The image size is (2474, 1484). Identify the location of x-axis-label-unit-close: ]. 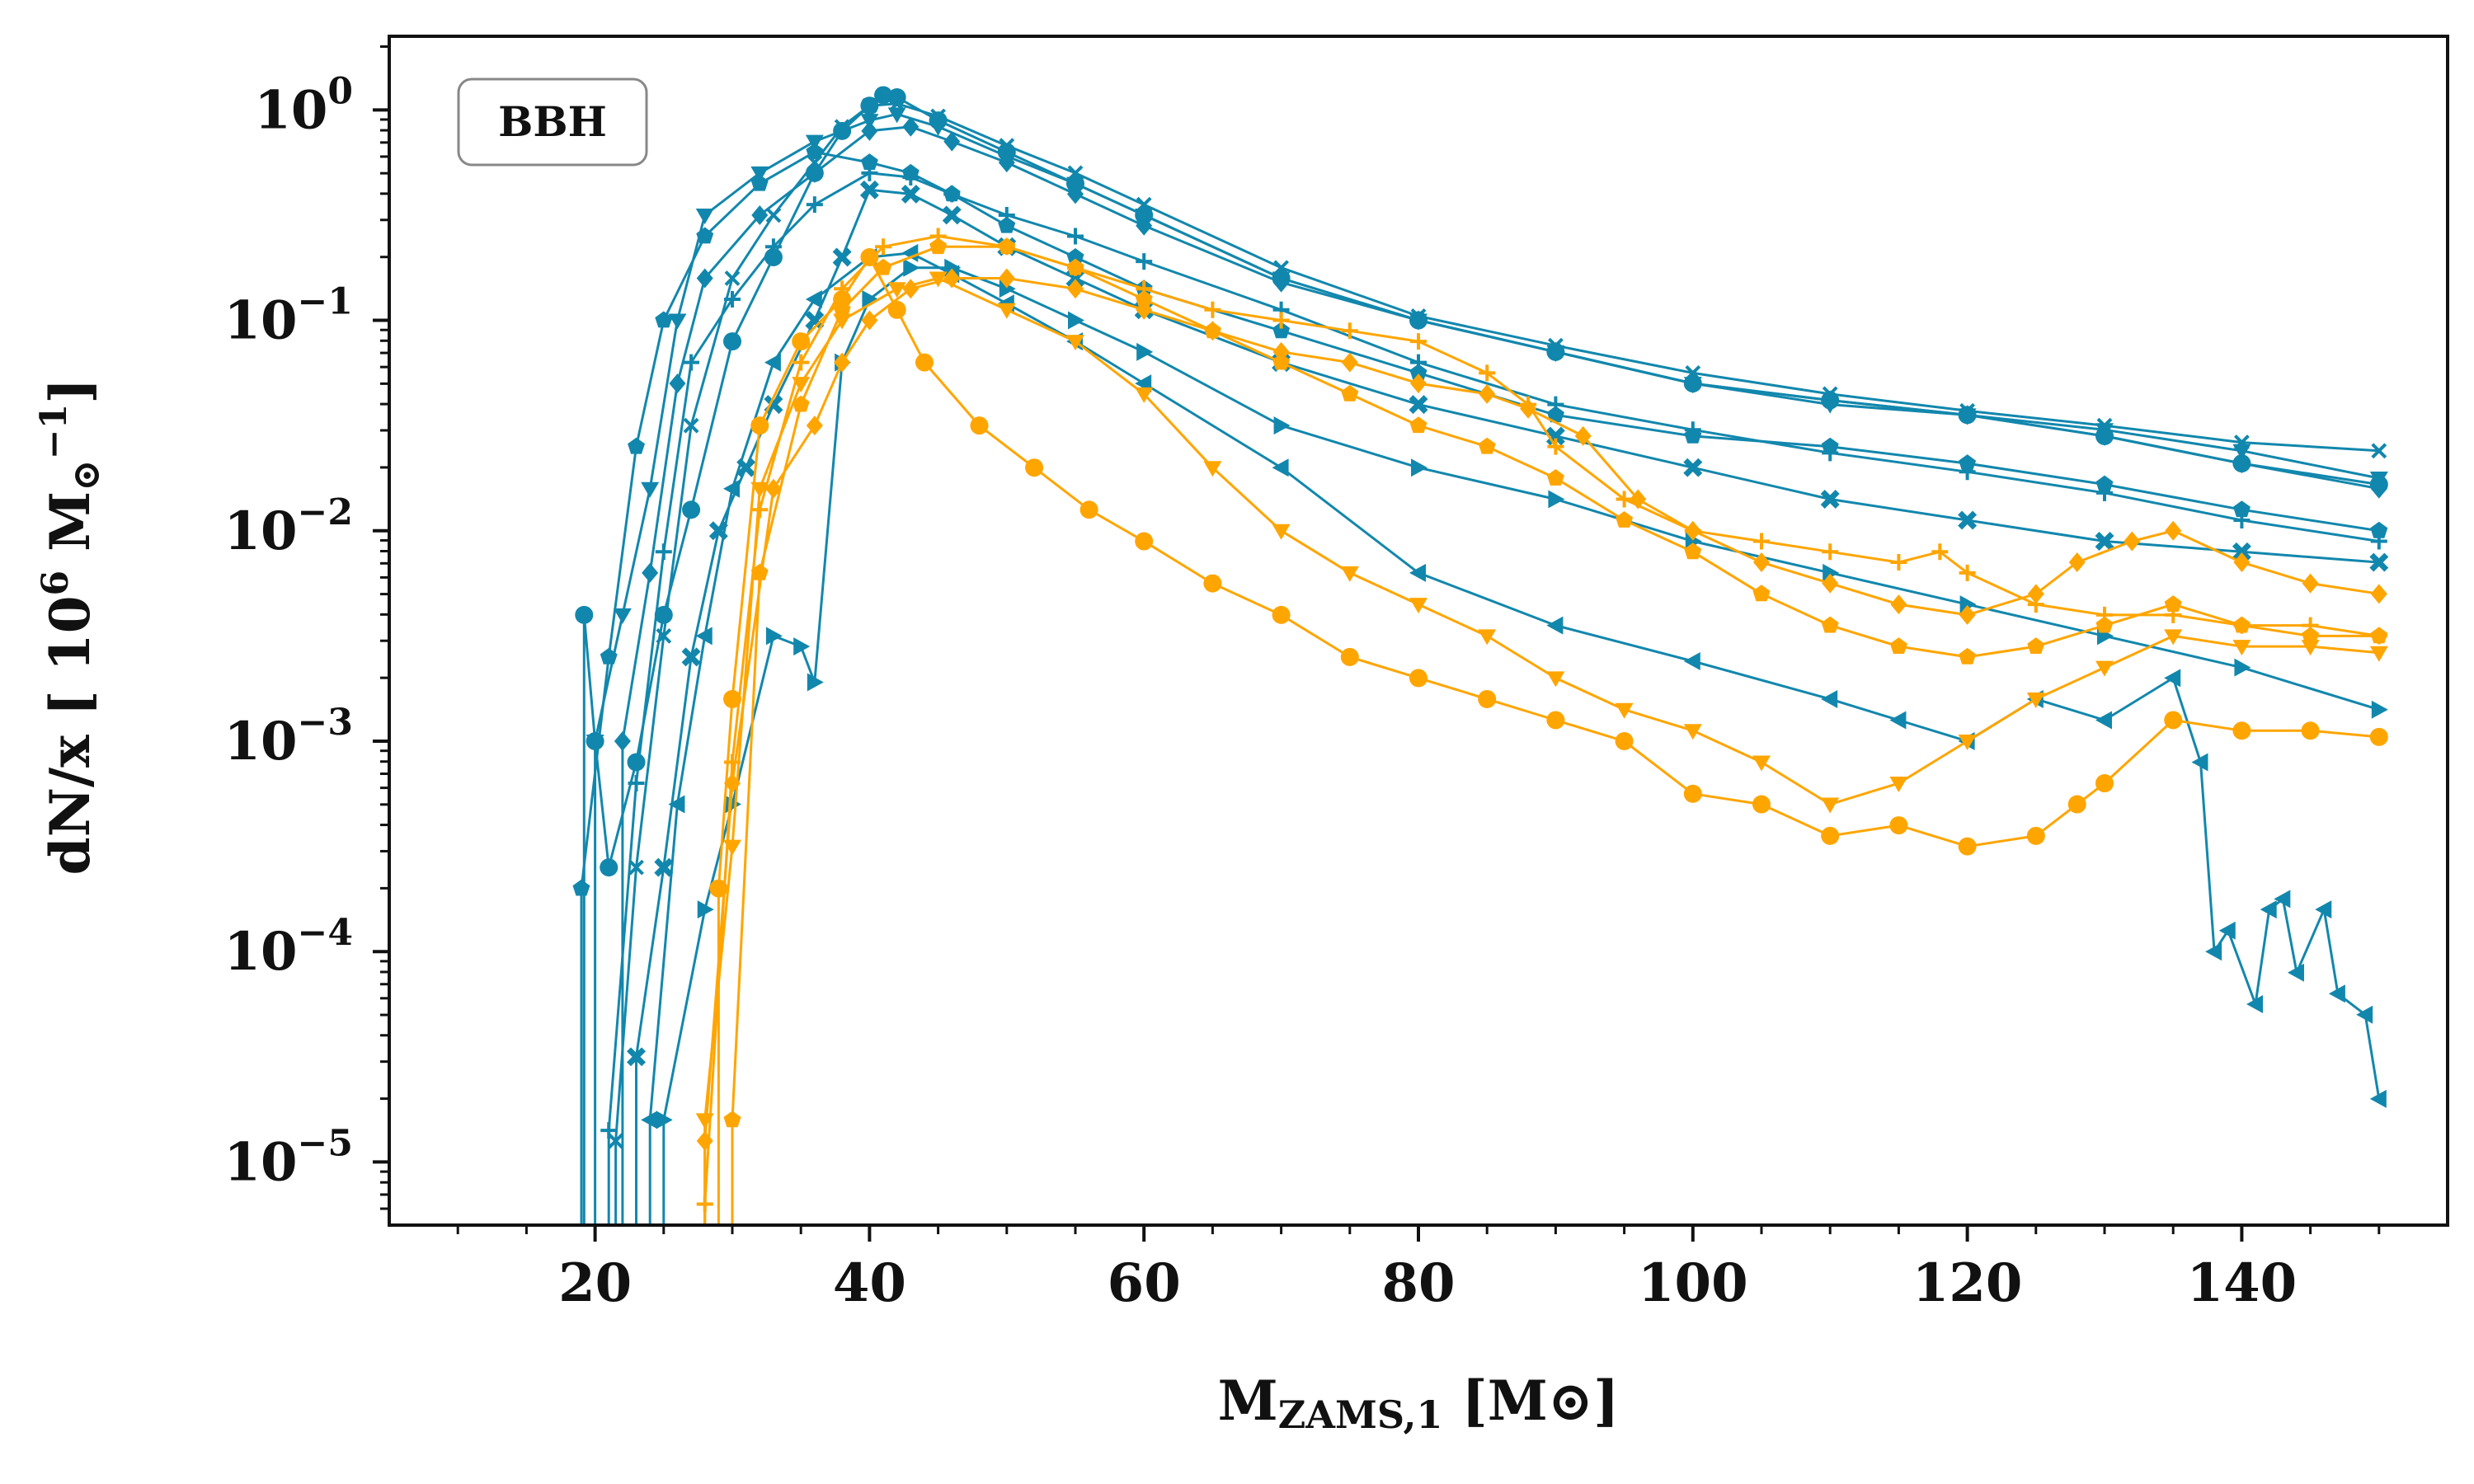
(1606, 1401).